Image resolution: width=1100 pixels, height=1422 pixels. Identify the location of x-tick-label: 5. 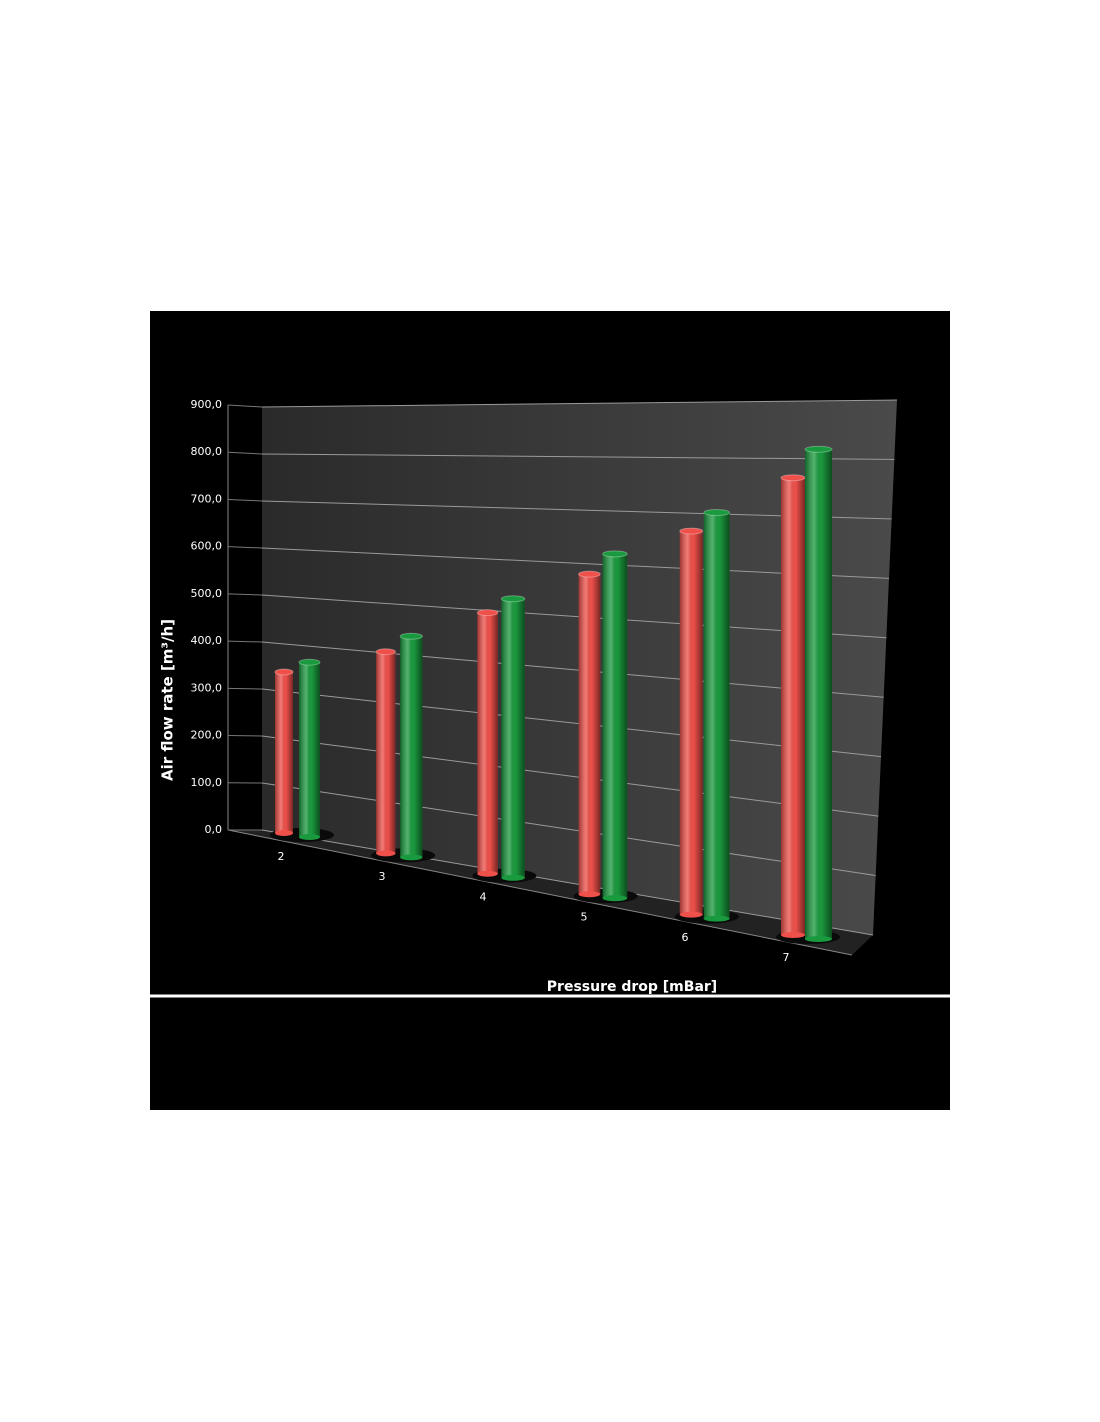
(584, 917).